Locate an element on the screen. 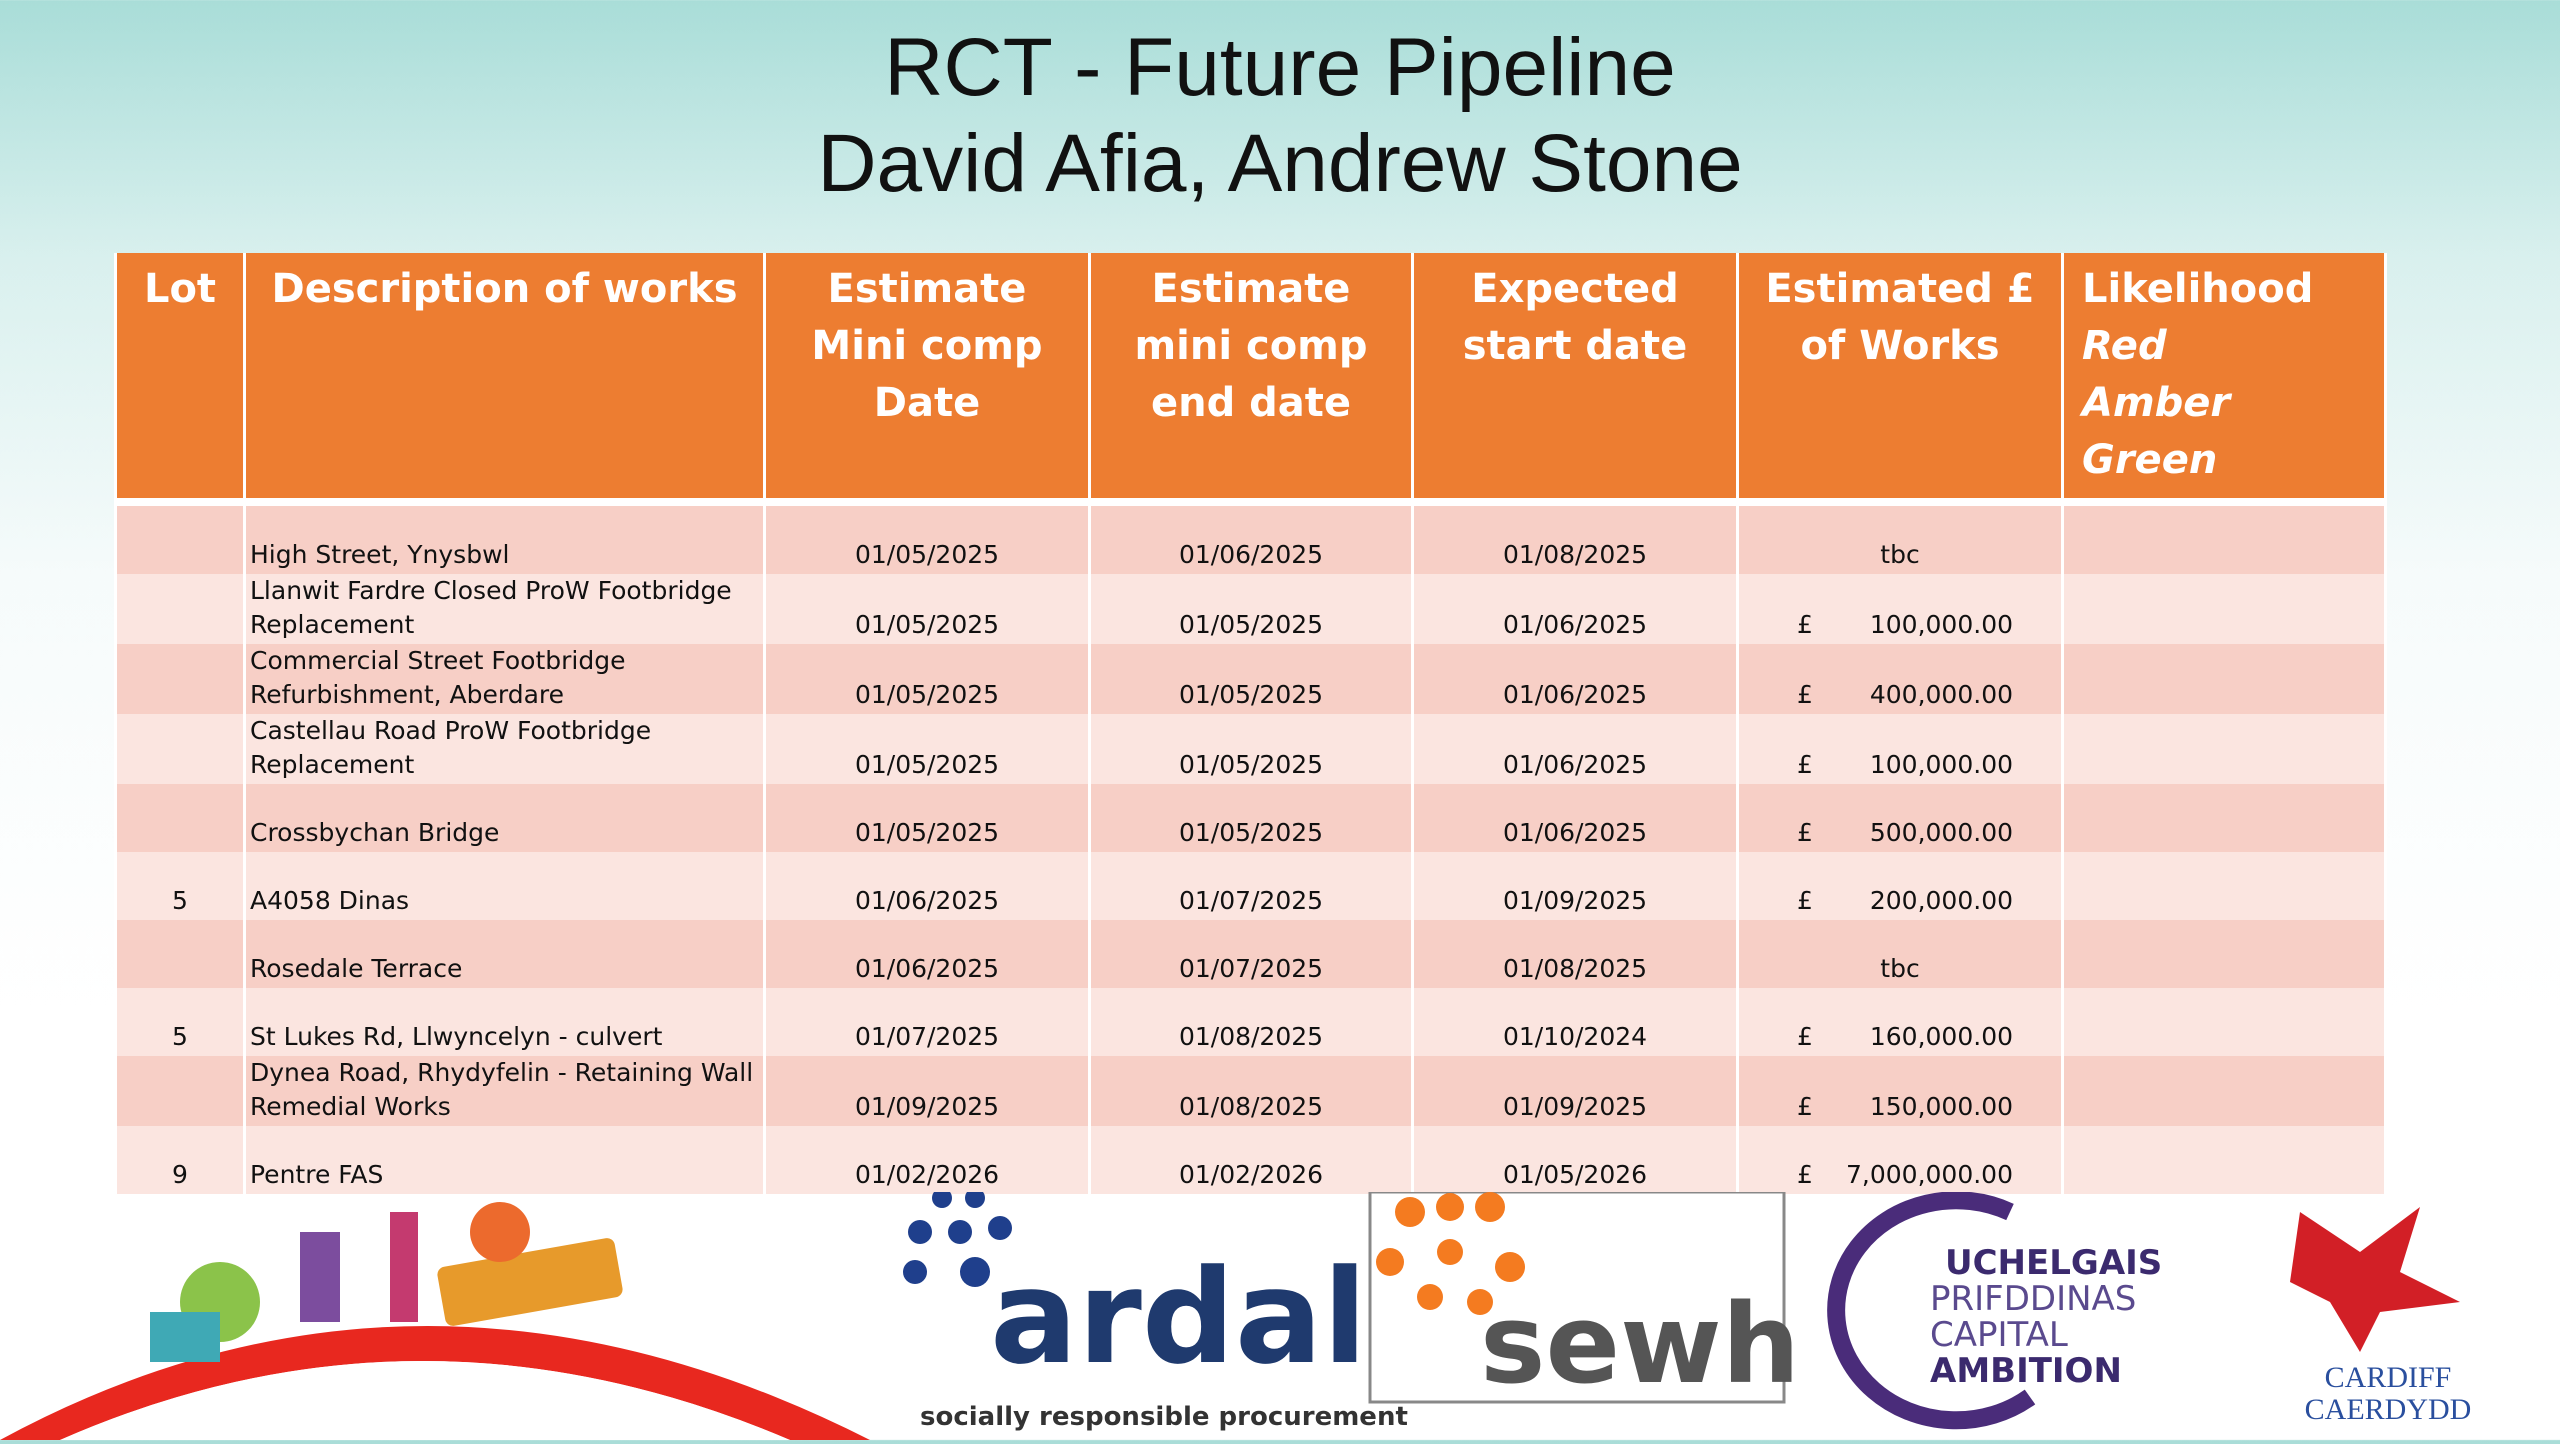 This screenshot has height=1444, width=2560. cardiff-logo: CARDIFF CAERDYDD is located at coordinates (2380, 1316).